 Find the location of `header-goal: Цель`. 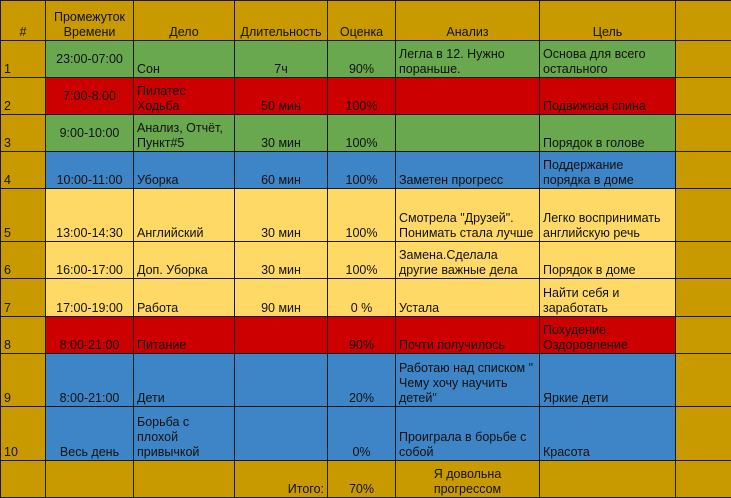

header-goal: Цель is located at coordinates (607, 21).